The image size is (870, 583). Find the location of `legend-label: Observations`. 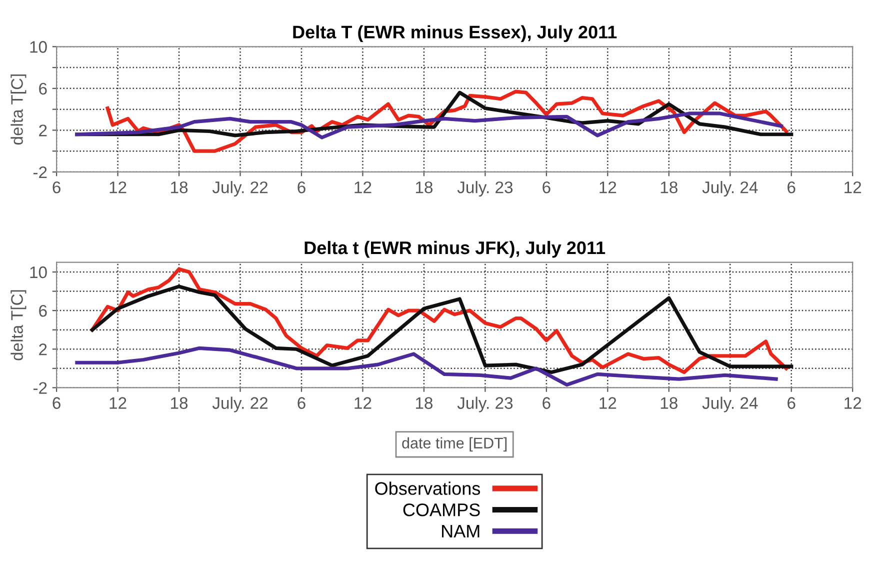

legend-label: Observations is located at coordinates (427, 488).